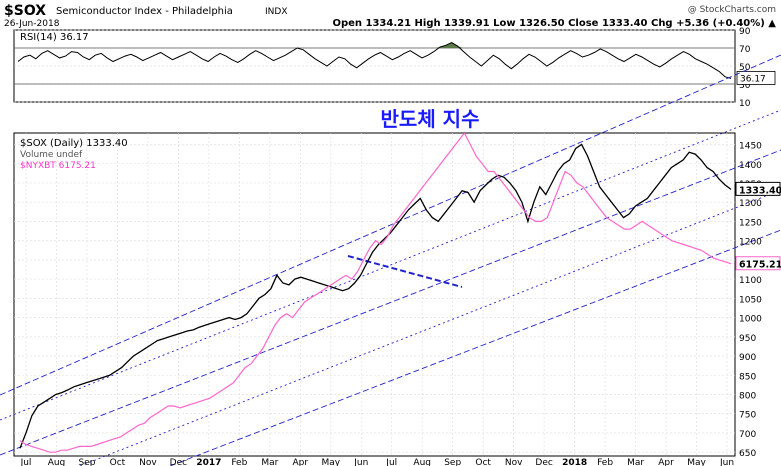  I want to click on legend-nyxbt: $NYXBT 6175.21, so click(58, 166).